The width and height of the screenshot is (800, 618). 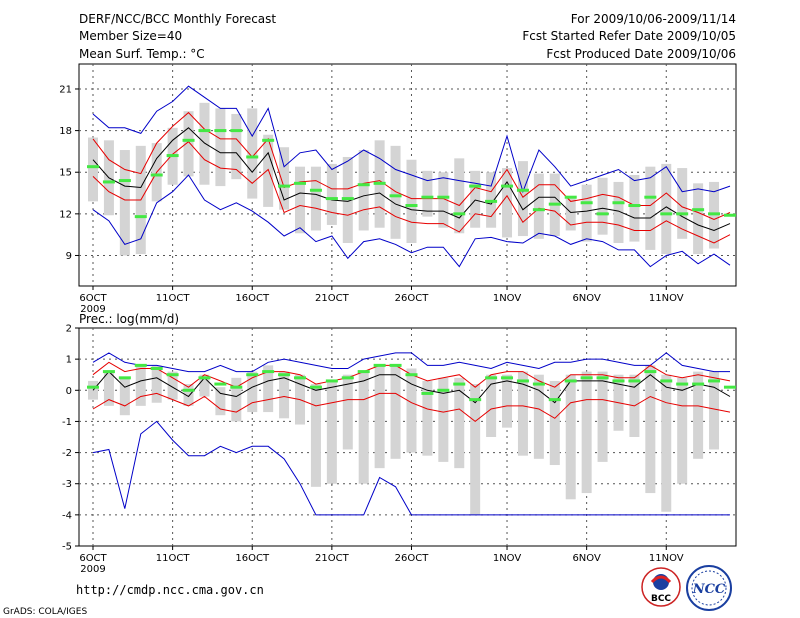 What do you see at coordinates (142, 54) in the screenshot?
I see `header-variable: Mean Surf. Temp.: °C` at bounding box center [142, 54].